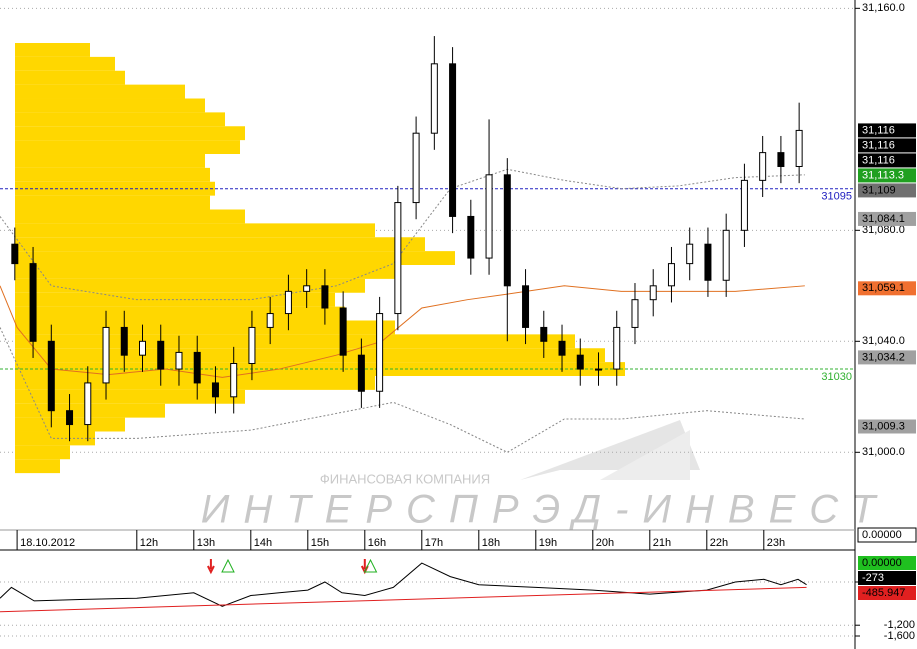 This screenshot has width=917, height=649. What do you see at coordinates (883, 219) in the screenshot?
I see `price-label: 31,084.1` at bounding box center [883, 219].